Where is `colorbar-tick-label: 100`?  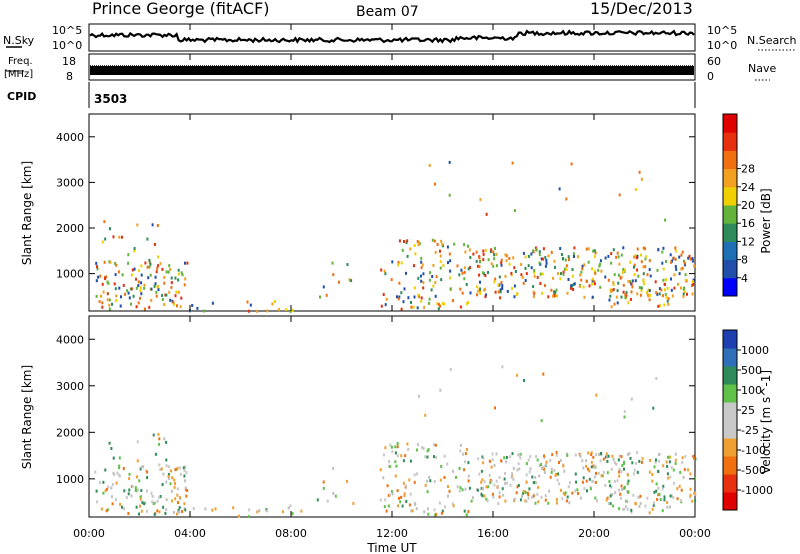 colorbar-tick-label: 100 is located at coordinates (751, 390).